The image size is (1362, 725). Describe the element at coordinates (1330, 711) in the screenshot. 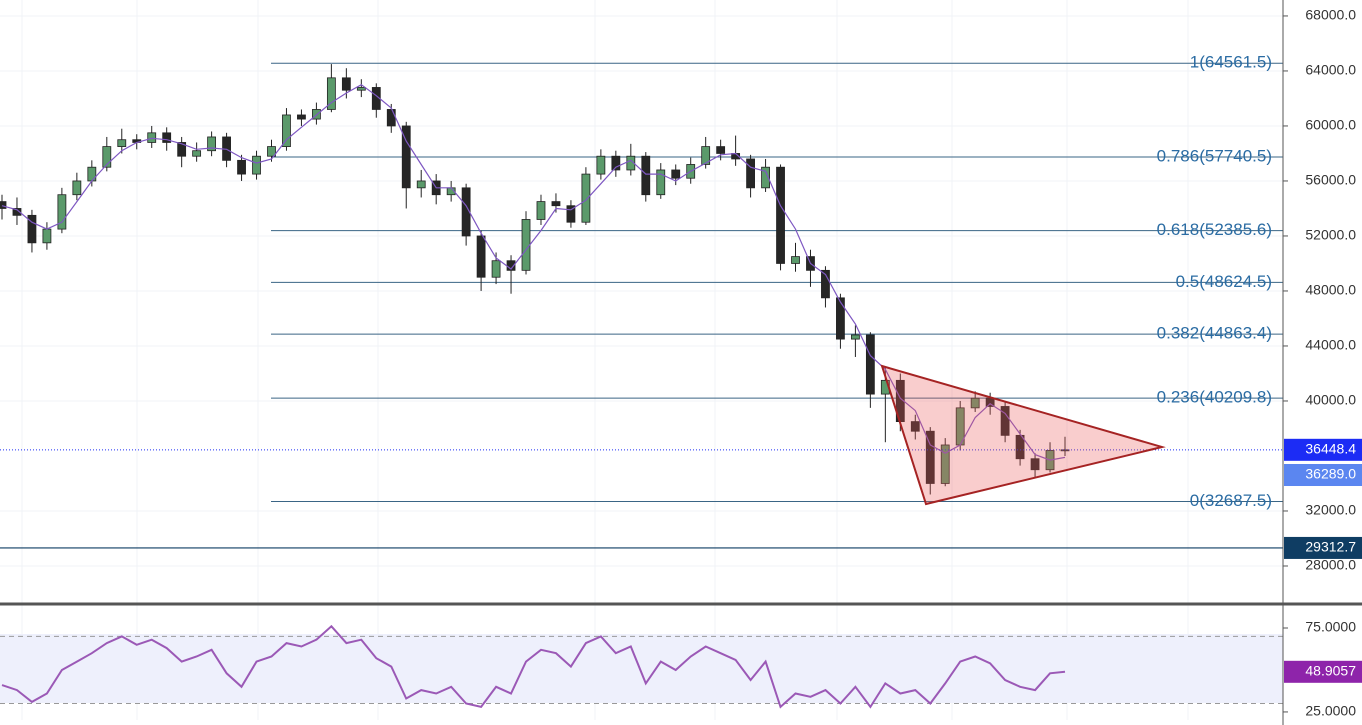

I see `y-tick-label: 25.0000` at that location.